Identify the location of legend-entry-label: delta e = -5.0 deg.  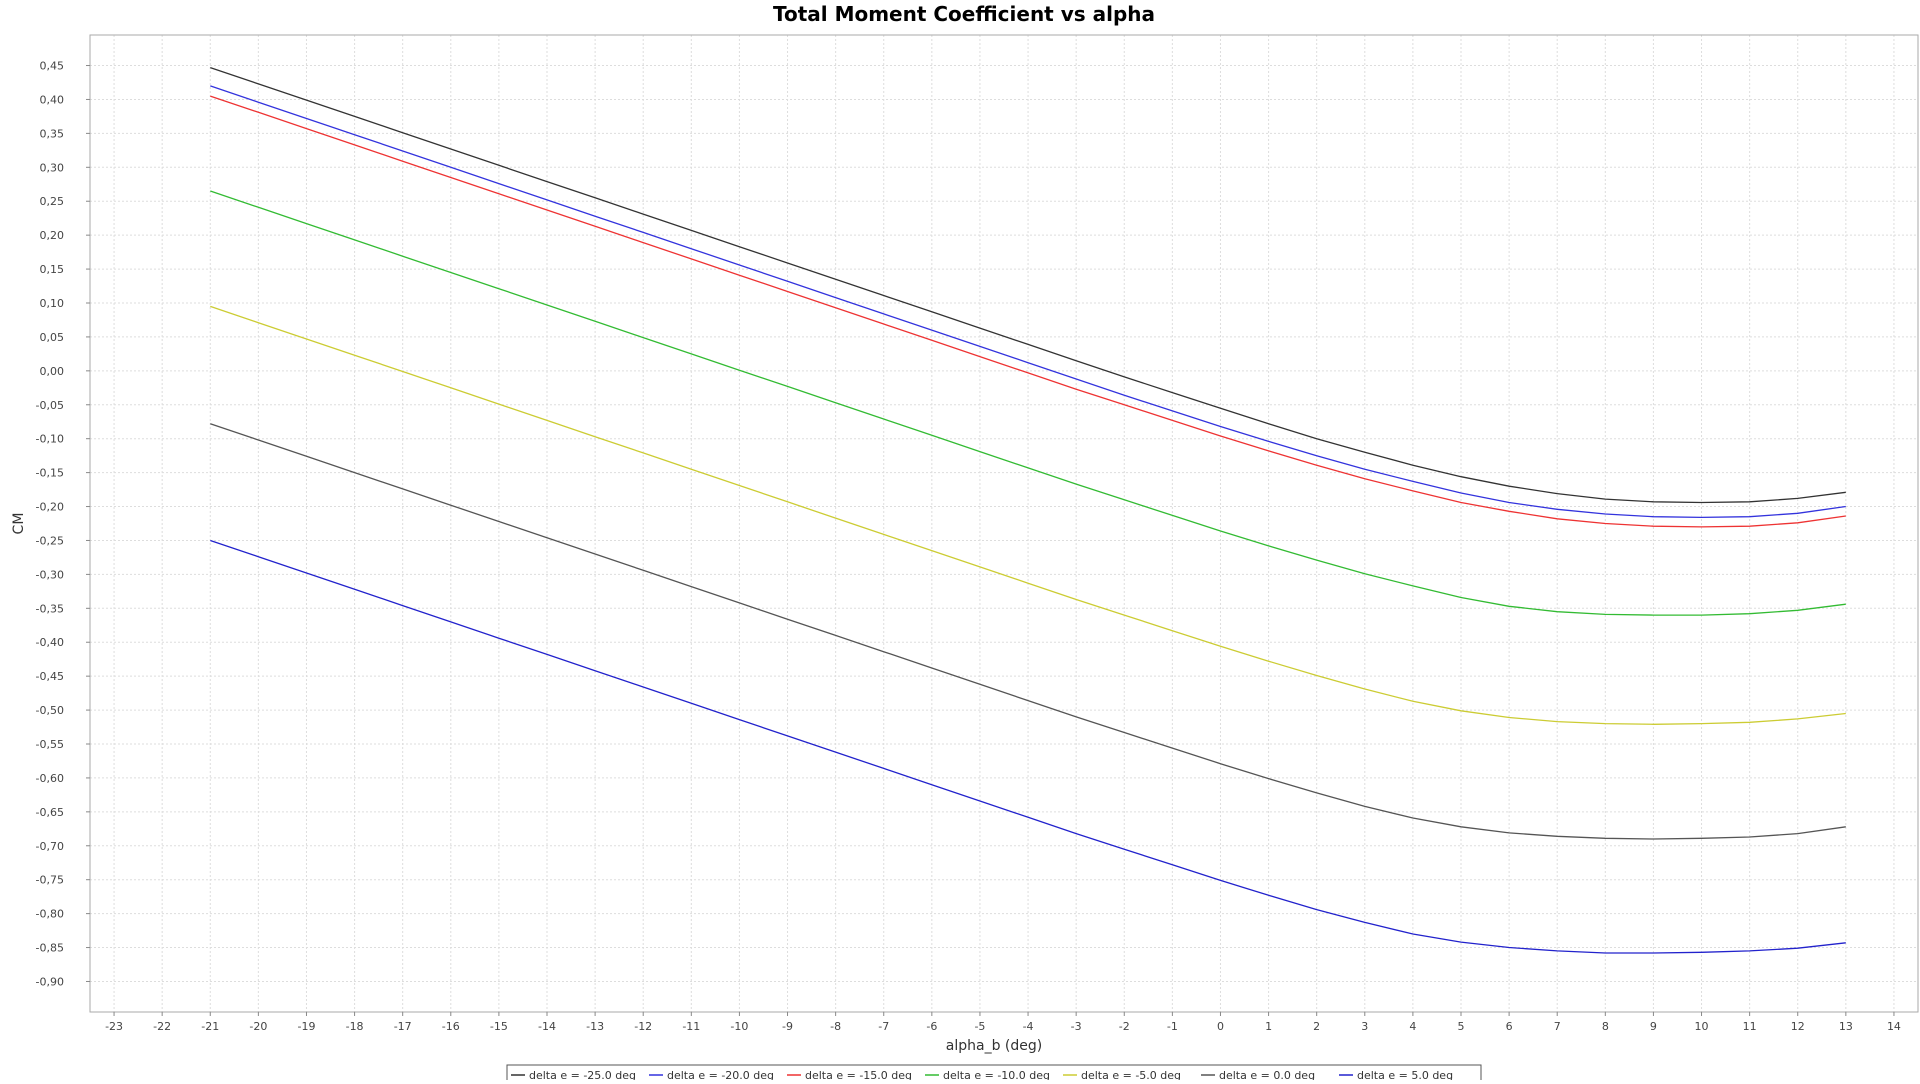
(1131, 1074).